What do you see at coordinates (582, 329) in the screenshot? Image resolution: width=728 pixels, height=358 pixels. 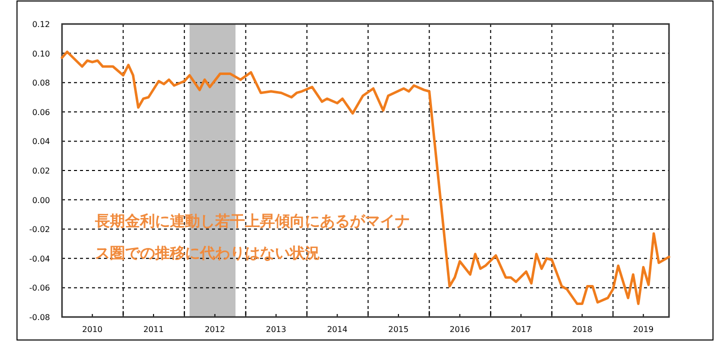 I see `x-tick-label: 2018` at bounding box center [582, 329].